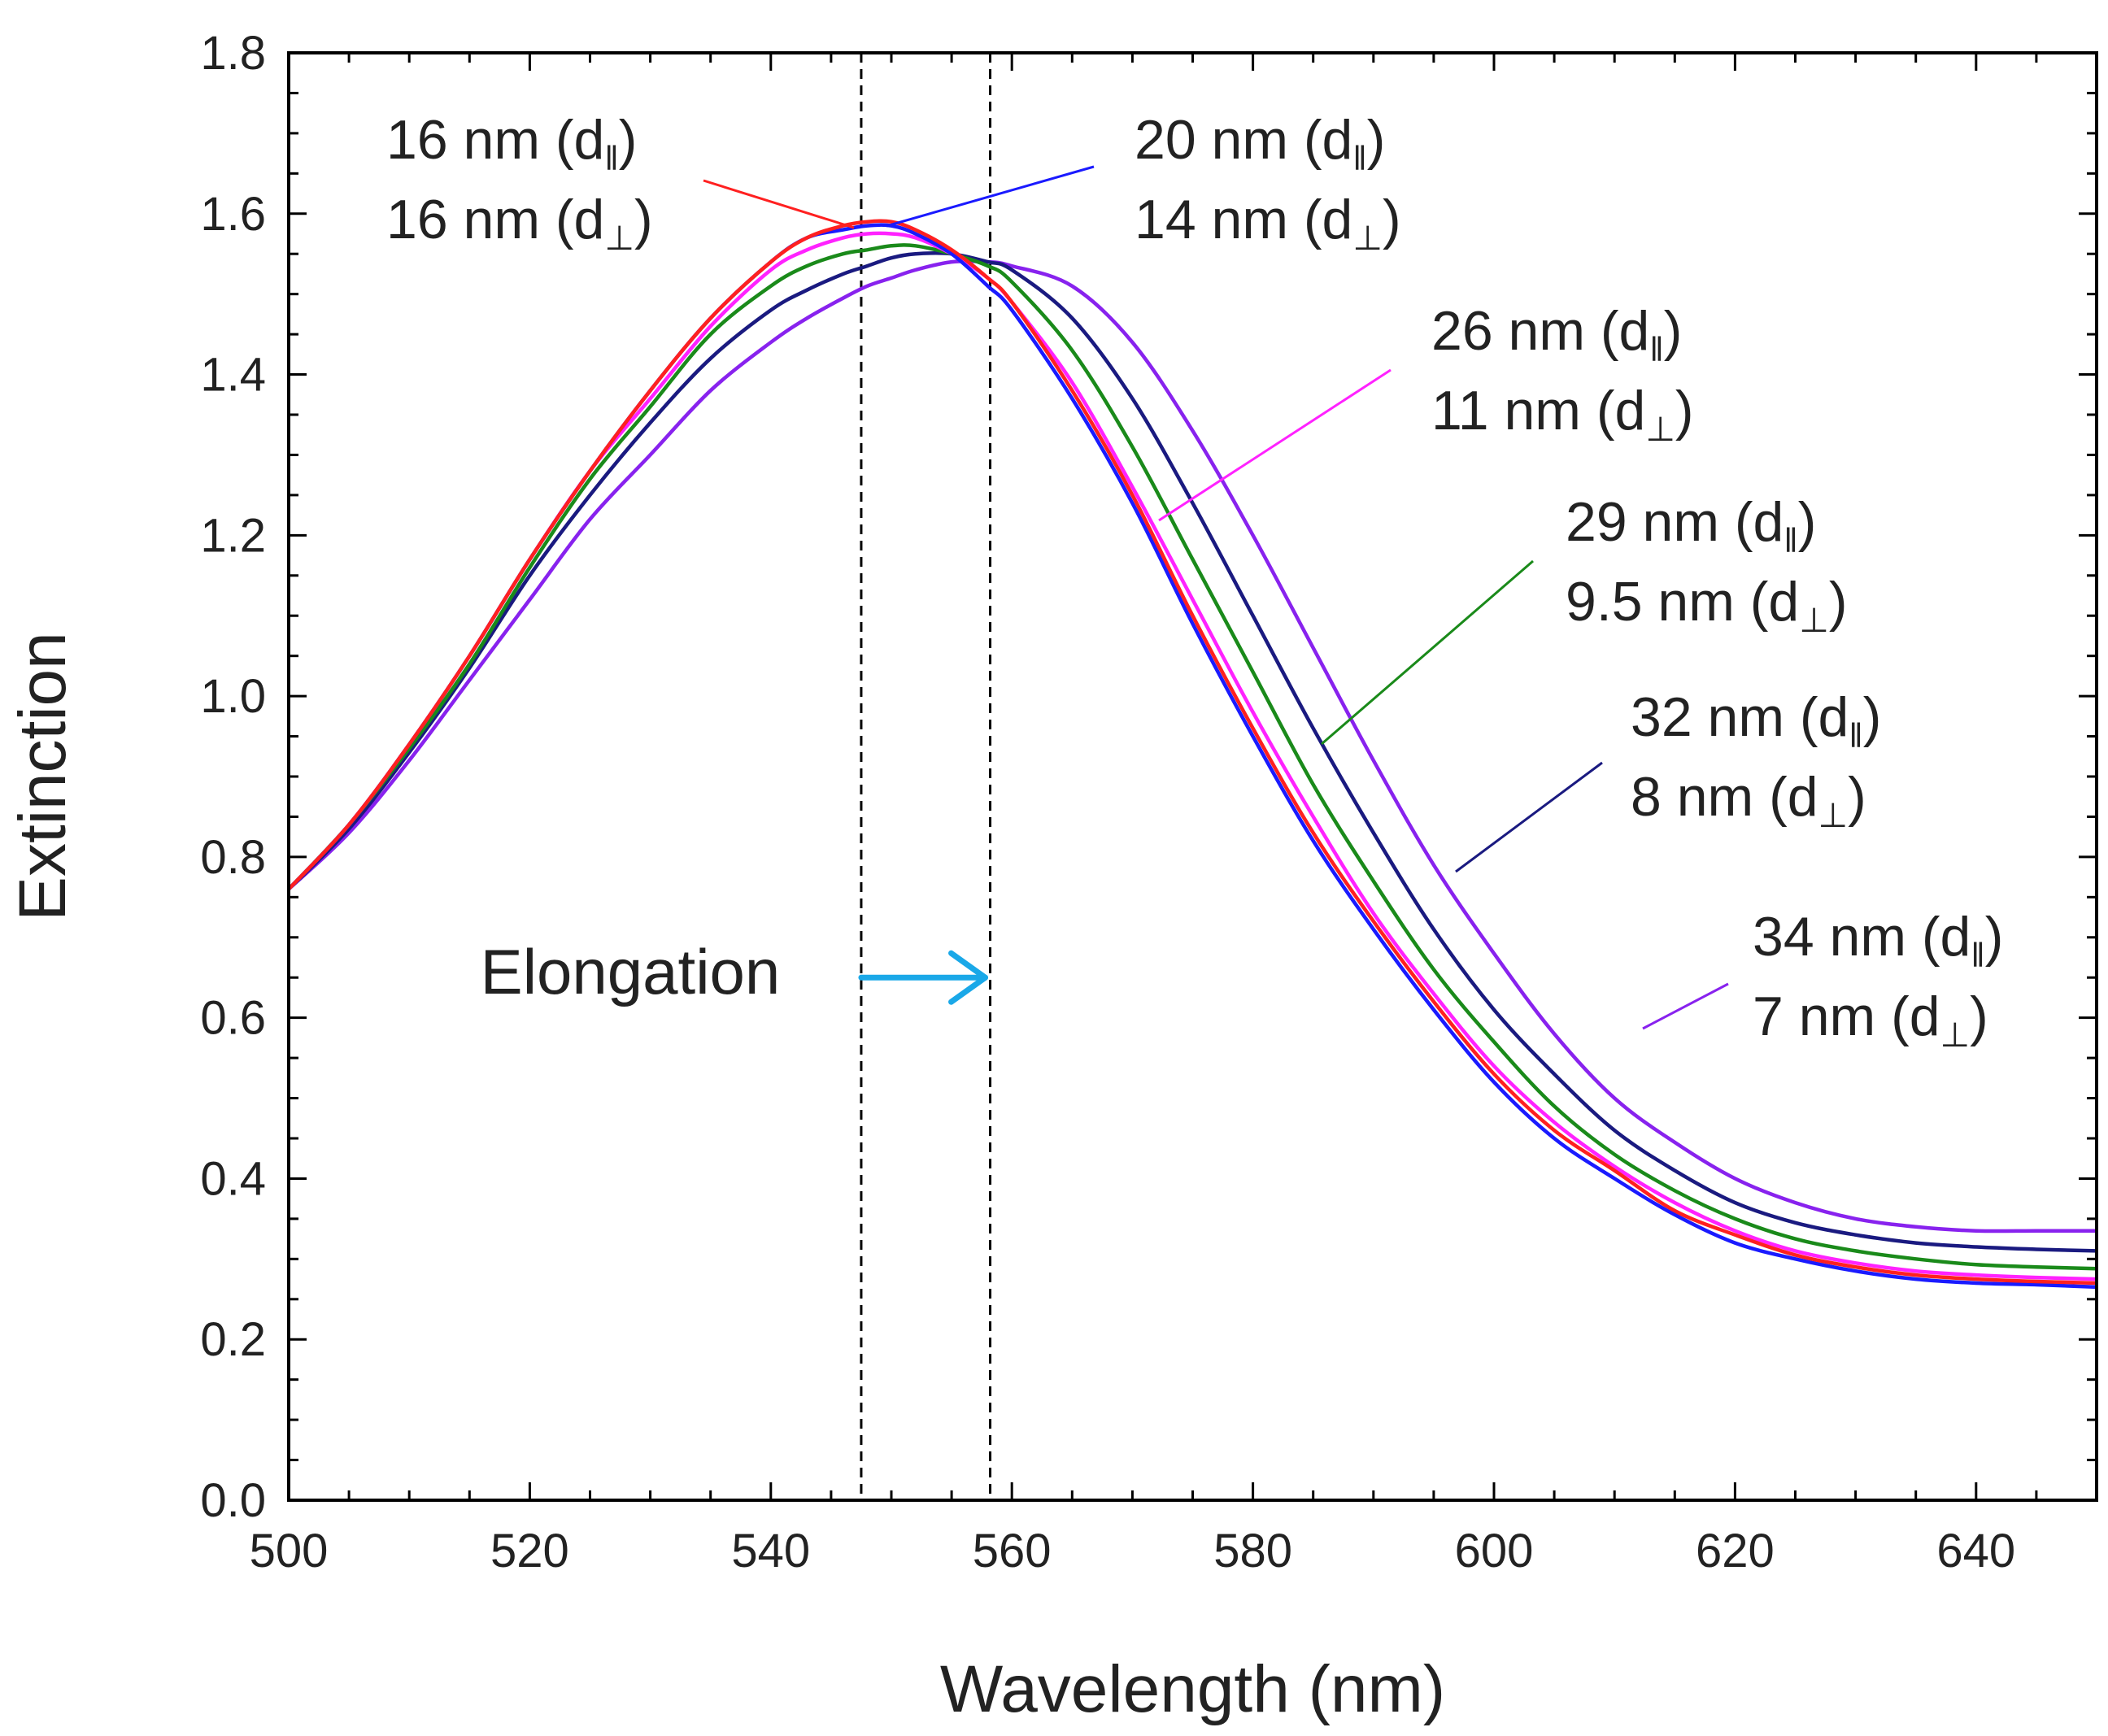  I want to click on y-tick-label: 1.4, so click(233, 375).